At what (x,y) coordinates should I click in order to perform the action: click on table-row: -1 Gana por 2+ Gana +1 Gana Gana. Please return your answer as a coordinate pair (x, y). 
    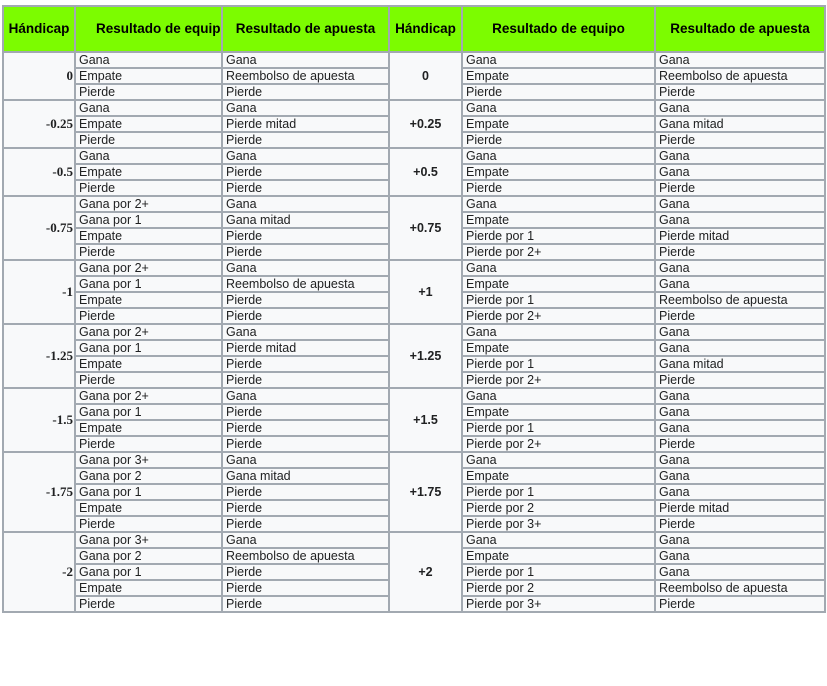
    Looking at the image, I should click on (414, 292).